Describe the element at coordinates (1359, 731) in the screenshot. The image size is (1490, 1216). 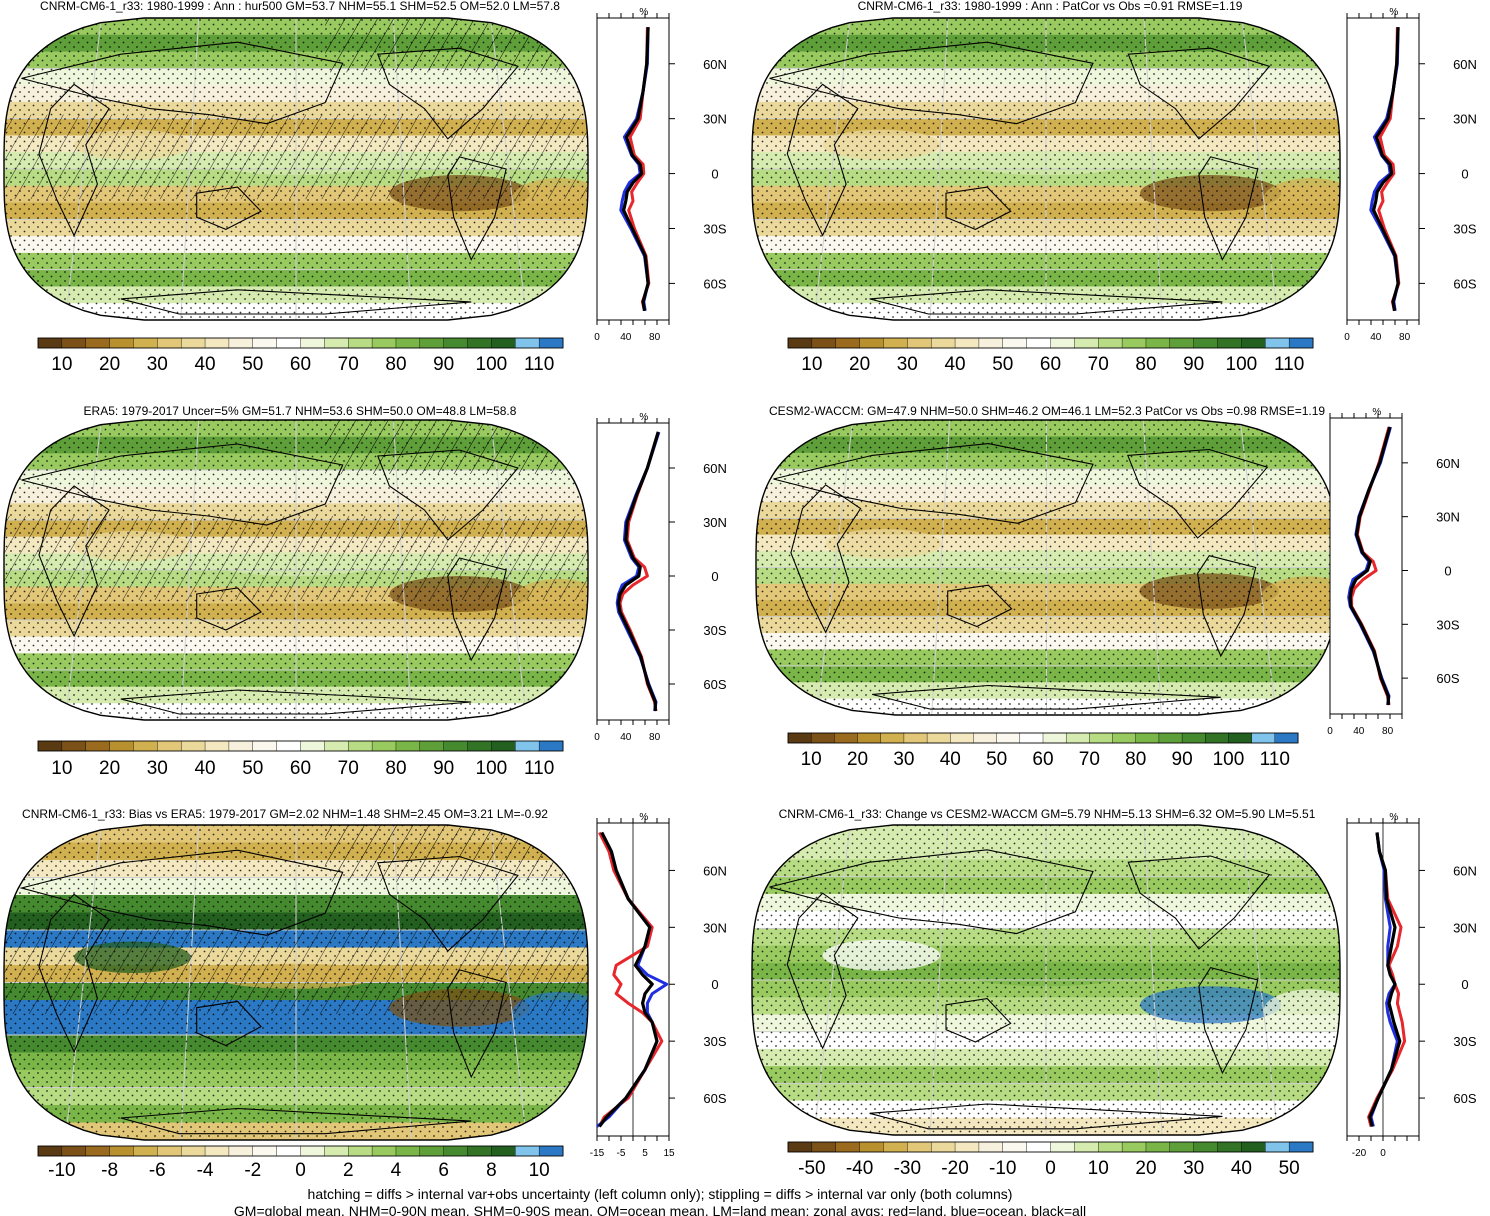
I see `zonal-x-tick-label: 40` at that location.